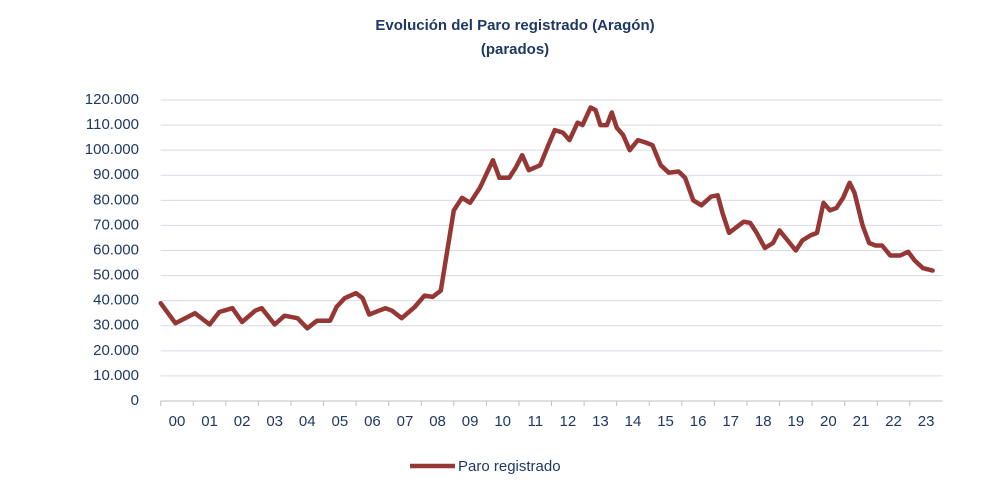  What do you see at coordinates (535, 421) in the screenshot?
I see `x-tick-label: 11` at bounding box center [535, 421].